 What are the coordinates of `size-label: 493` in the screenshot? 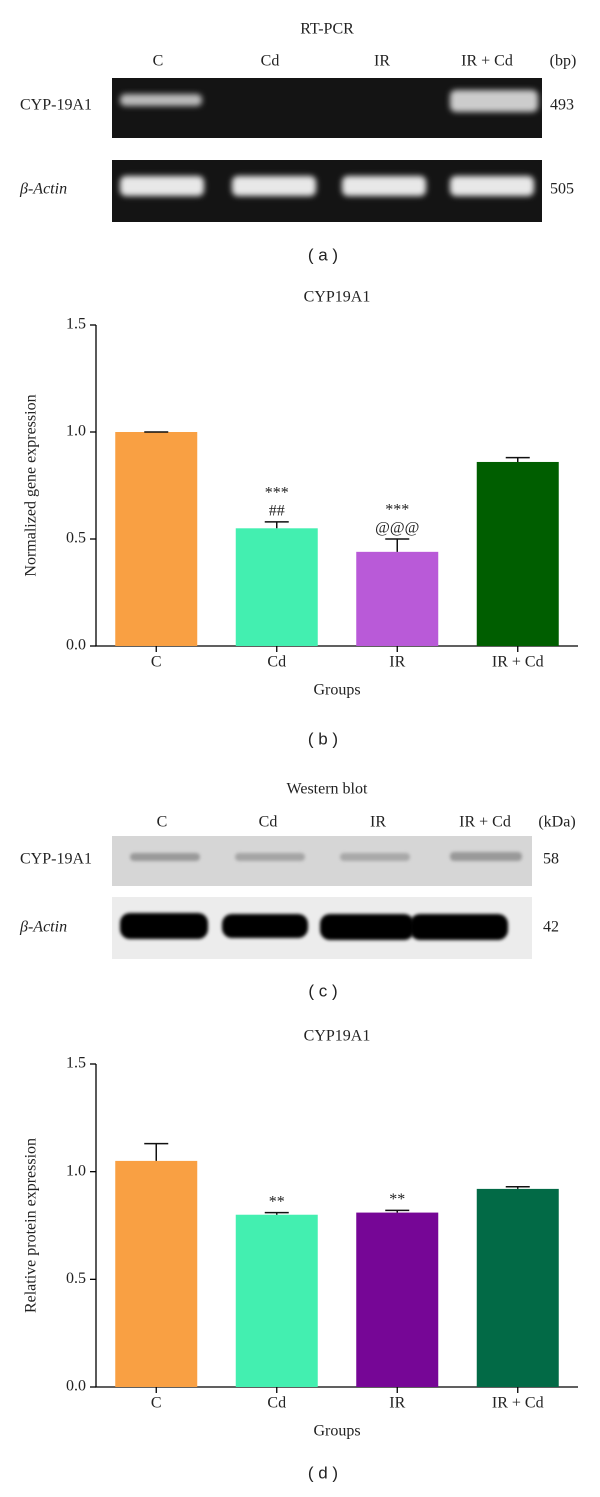 It's located at (562, 105).